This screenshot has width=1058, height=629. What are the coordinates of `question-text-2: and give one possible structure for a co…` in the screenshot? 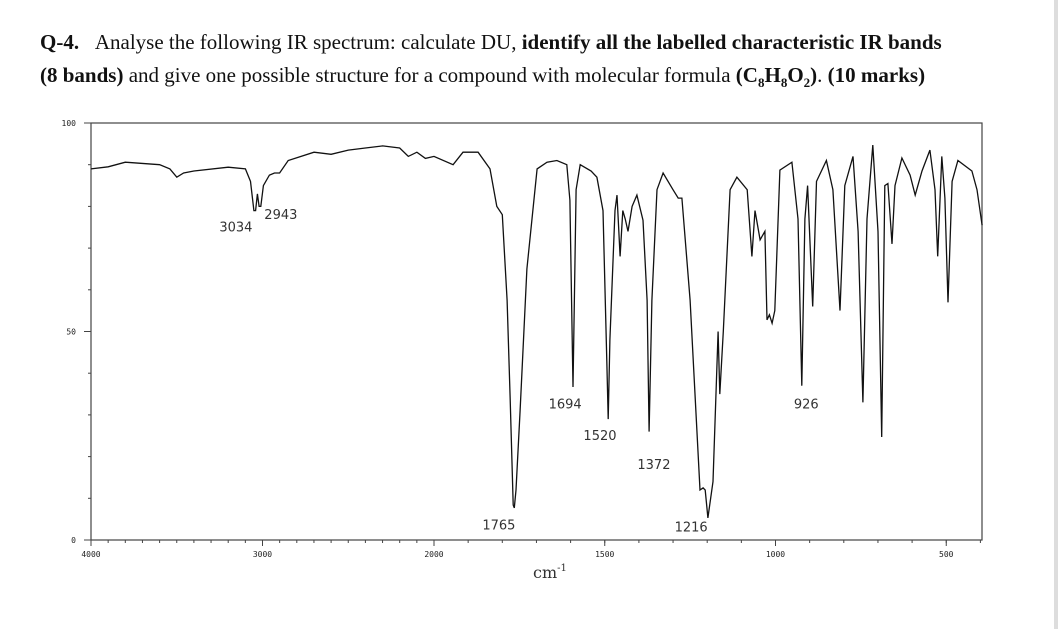 It's located at (429, 75).